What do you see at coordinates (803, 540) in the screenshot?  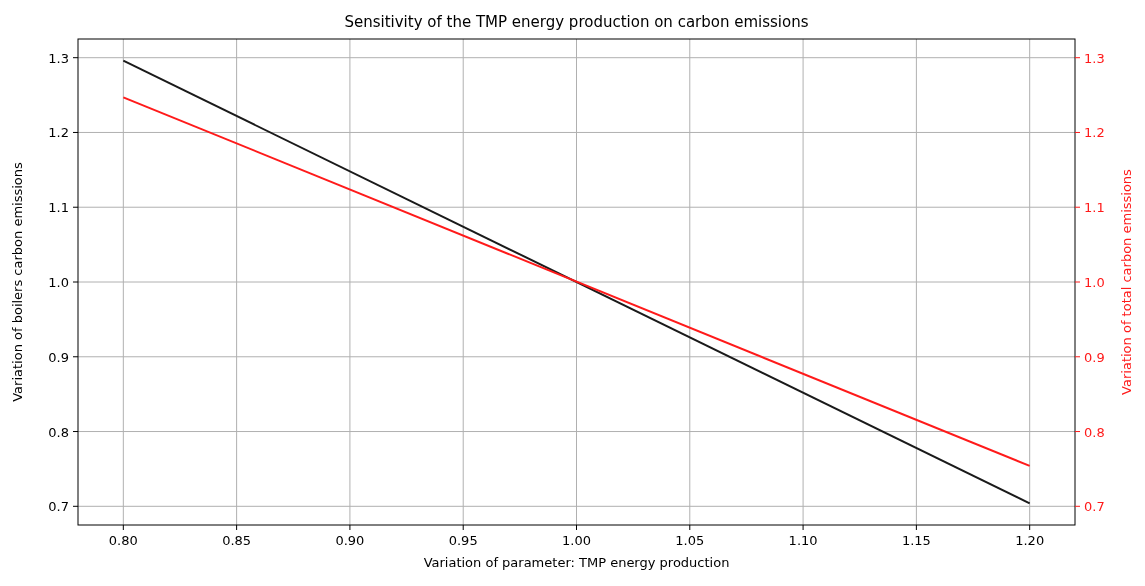 I see `x-tick-label: 1.10` at bounding box center [803, 540].